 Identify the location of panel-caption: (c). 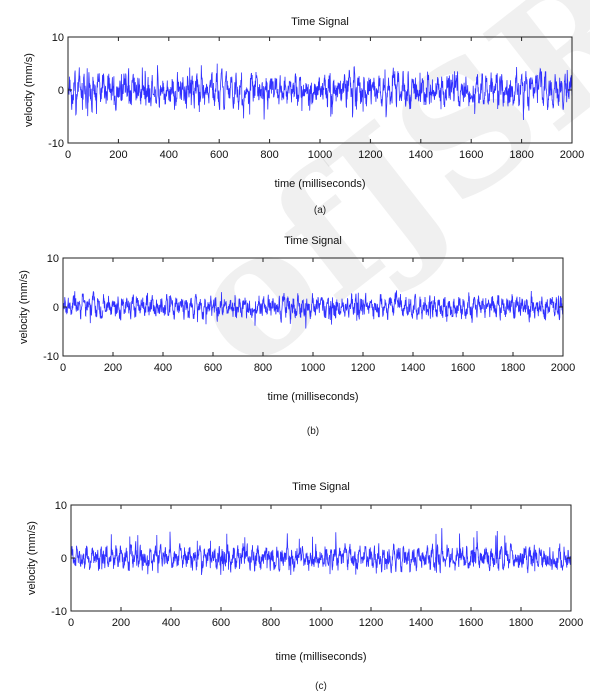
(321, 686).